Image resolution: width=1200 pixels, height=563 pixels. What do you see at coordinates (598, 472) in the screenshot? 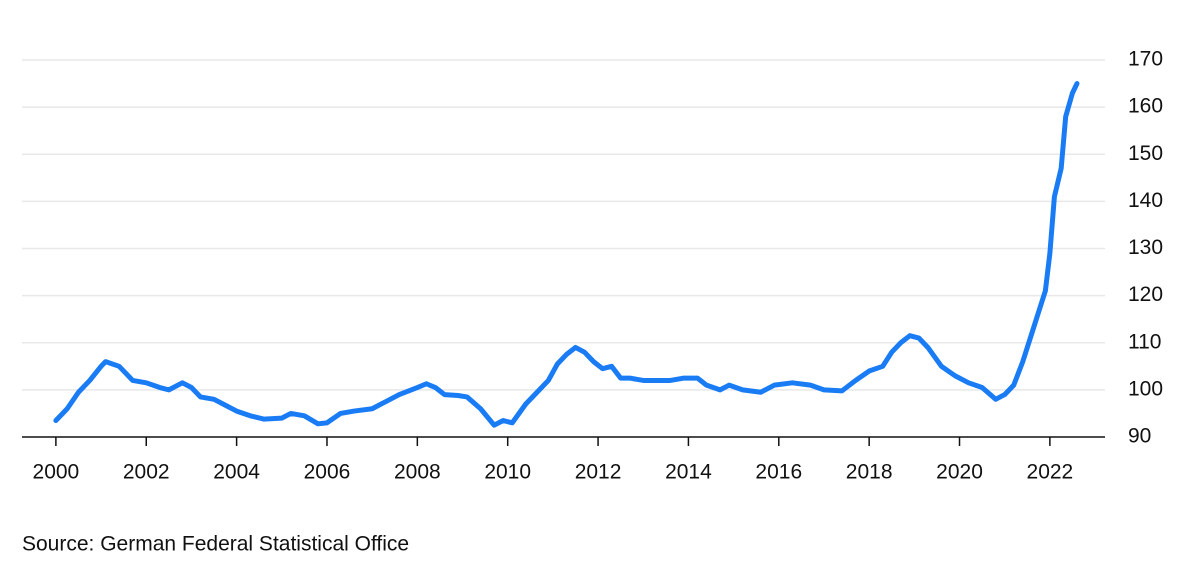
I see `x-tick-label: 2012` at bounding box center [598, 472].